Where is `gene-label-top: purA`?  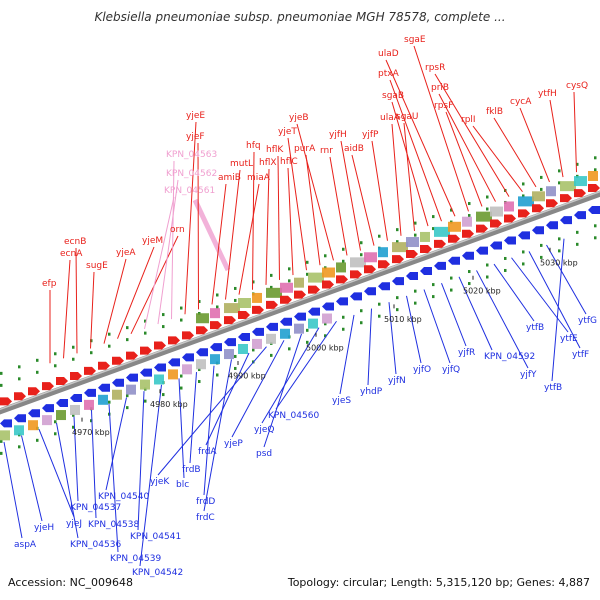 gene-label-top: purA is located at coordinates (305, 149).